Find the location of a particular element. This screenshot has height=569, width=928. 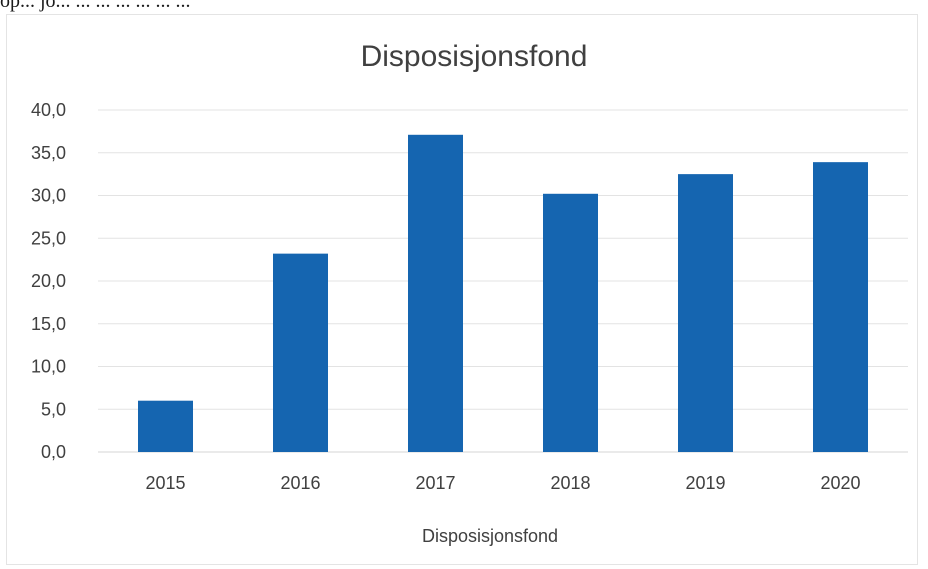

bar-2018 is located at coordinates (570, 323).